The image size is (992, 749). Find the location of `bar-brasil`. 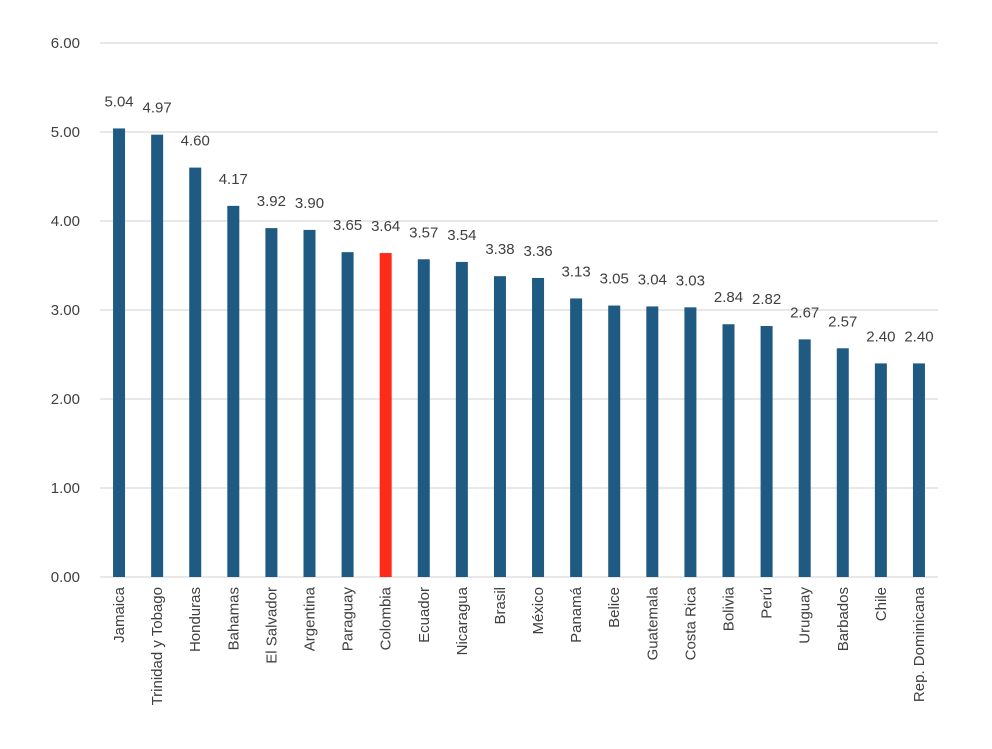

bar-brasil is located at coordinates (499, 426).